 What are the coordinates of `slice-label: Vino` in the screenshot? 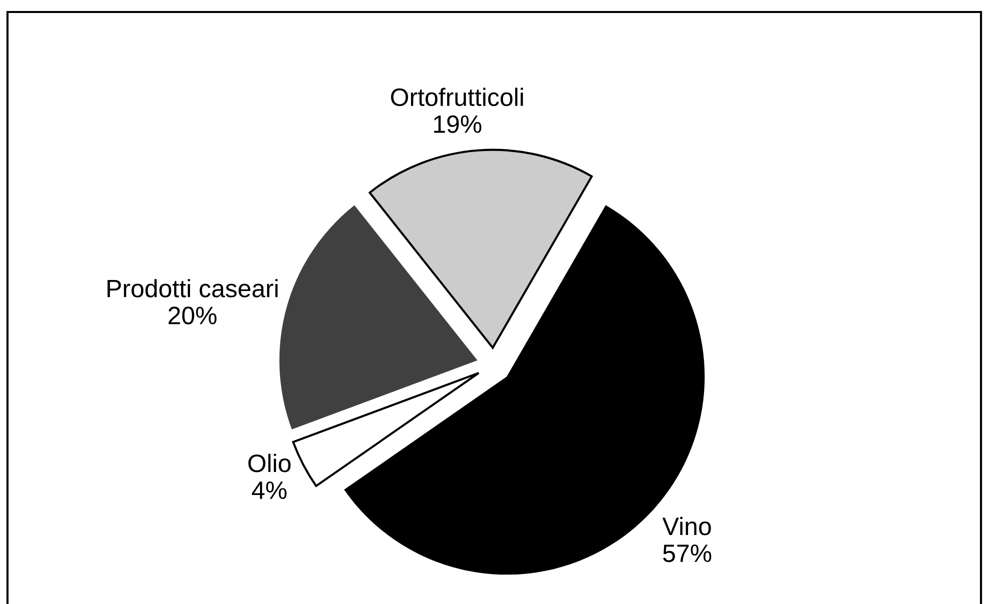 It's located at (686, 526).